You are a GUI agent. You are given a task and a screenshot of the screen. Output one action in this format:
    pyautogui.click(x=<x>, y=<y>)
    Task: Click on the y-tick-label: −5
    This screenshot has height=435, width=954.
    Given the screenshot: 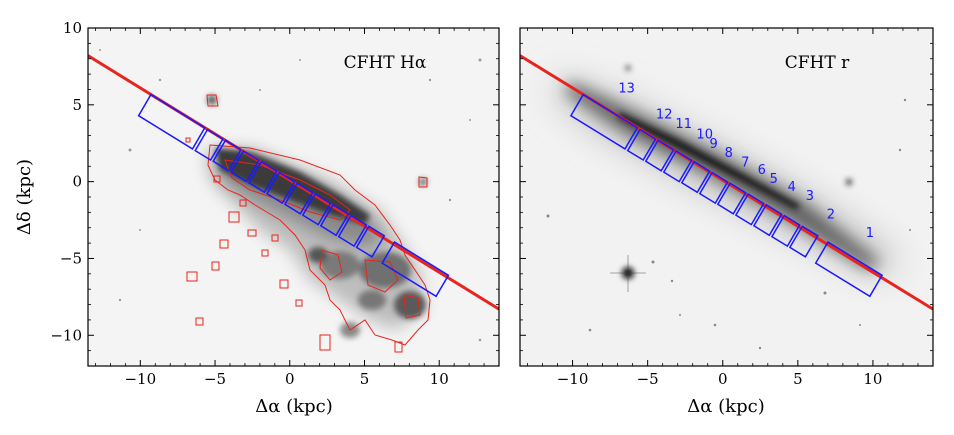 What is the action you would take?
    pyautogui.click(x=71, y=258)
    